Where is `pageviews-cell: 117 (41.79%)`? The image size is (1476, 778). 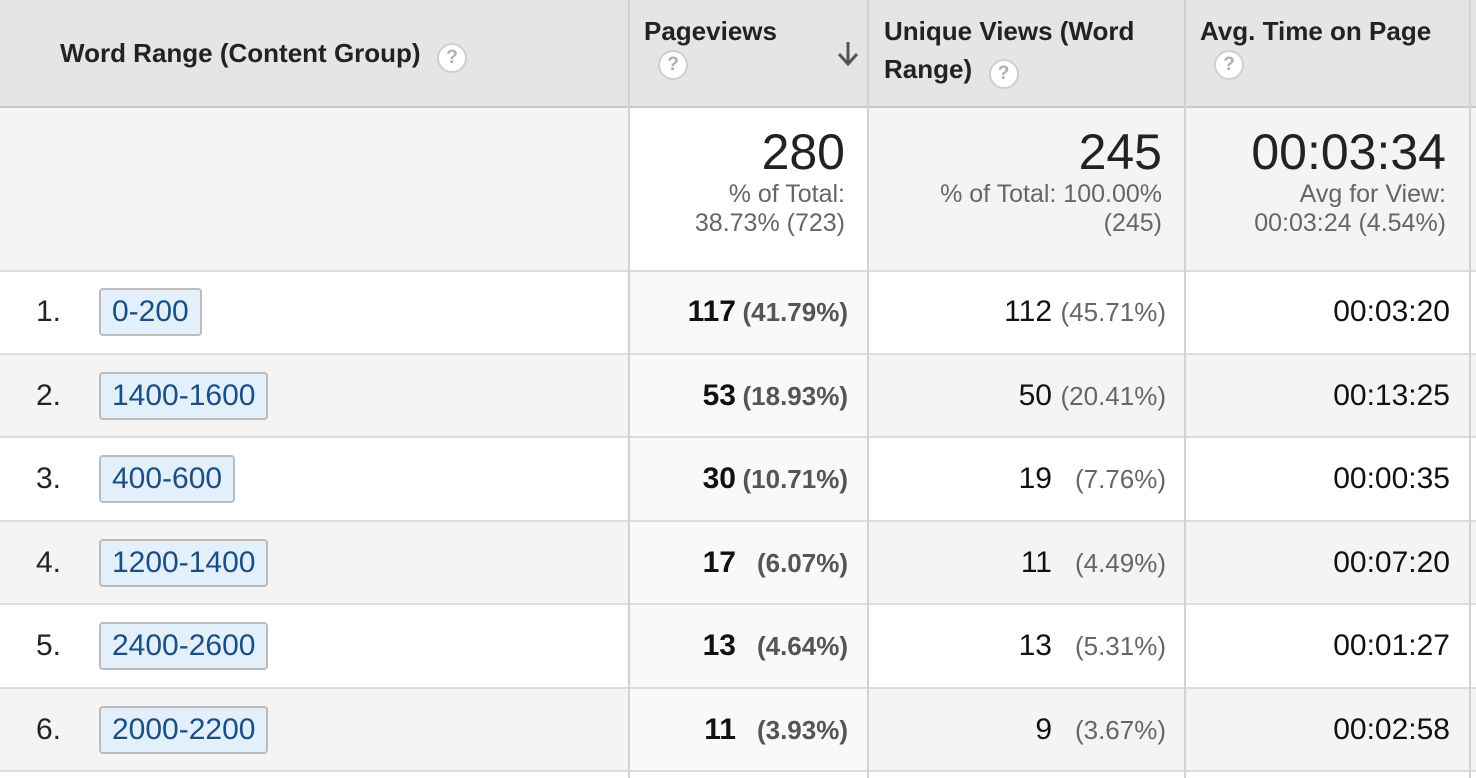 pageviews-cell: 117 (41.79%) is located at coordinates (744, 312).